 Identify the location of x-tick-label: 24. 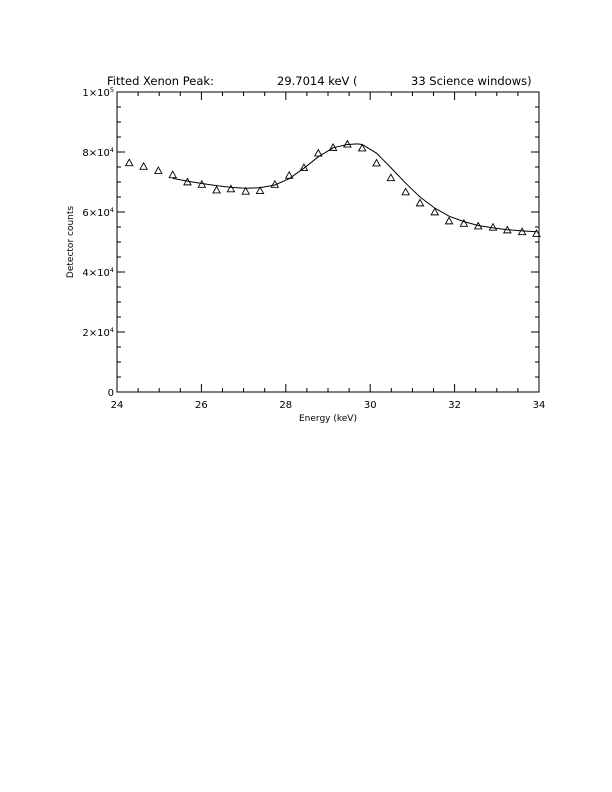
(117, 405).